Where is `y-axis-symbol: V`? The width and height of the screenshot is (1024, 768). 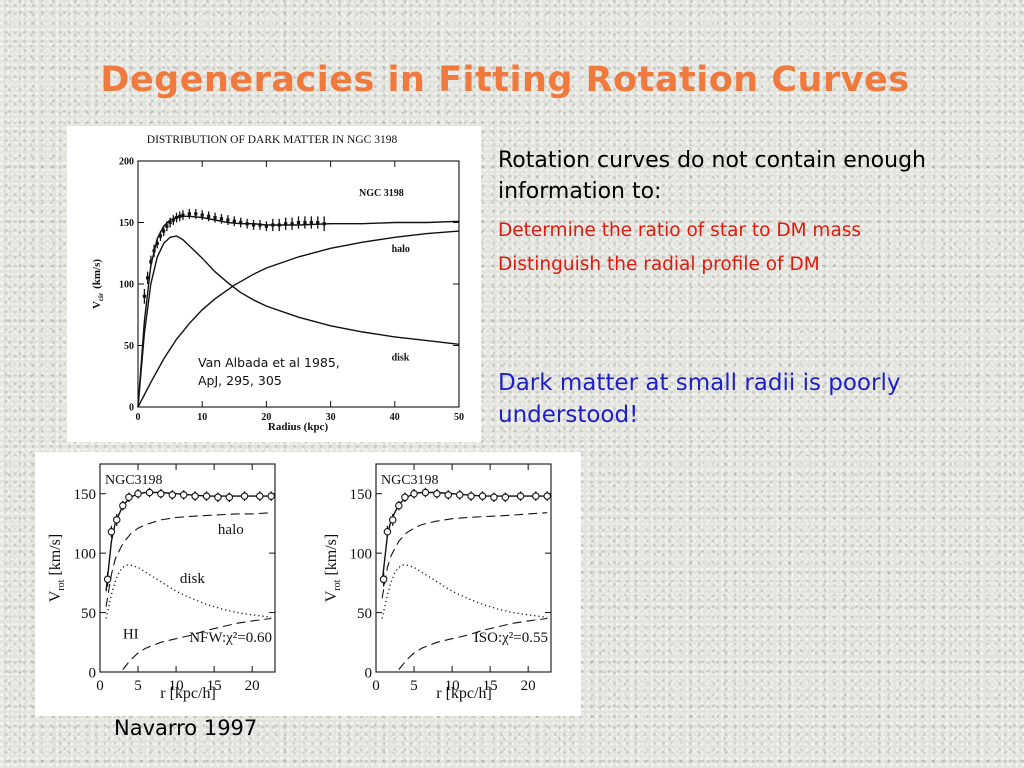
y-axis-symbol: V is located at coordinates (331, 596).